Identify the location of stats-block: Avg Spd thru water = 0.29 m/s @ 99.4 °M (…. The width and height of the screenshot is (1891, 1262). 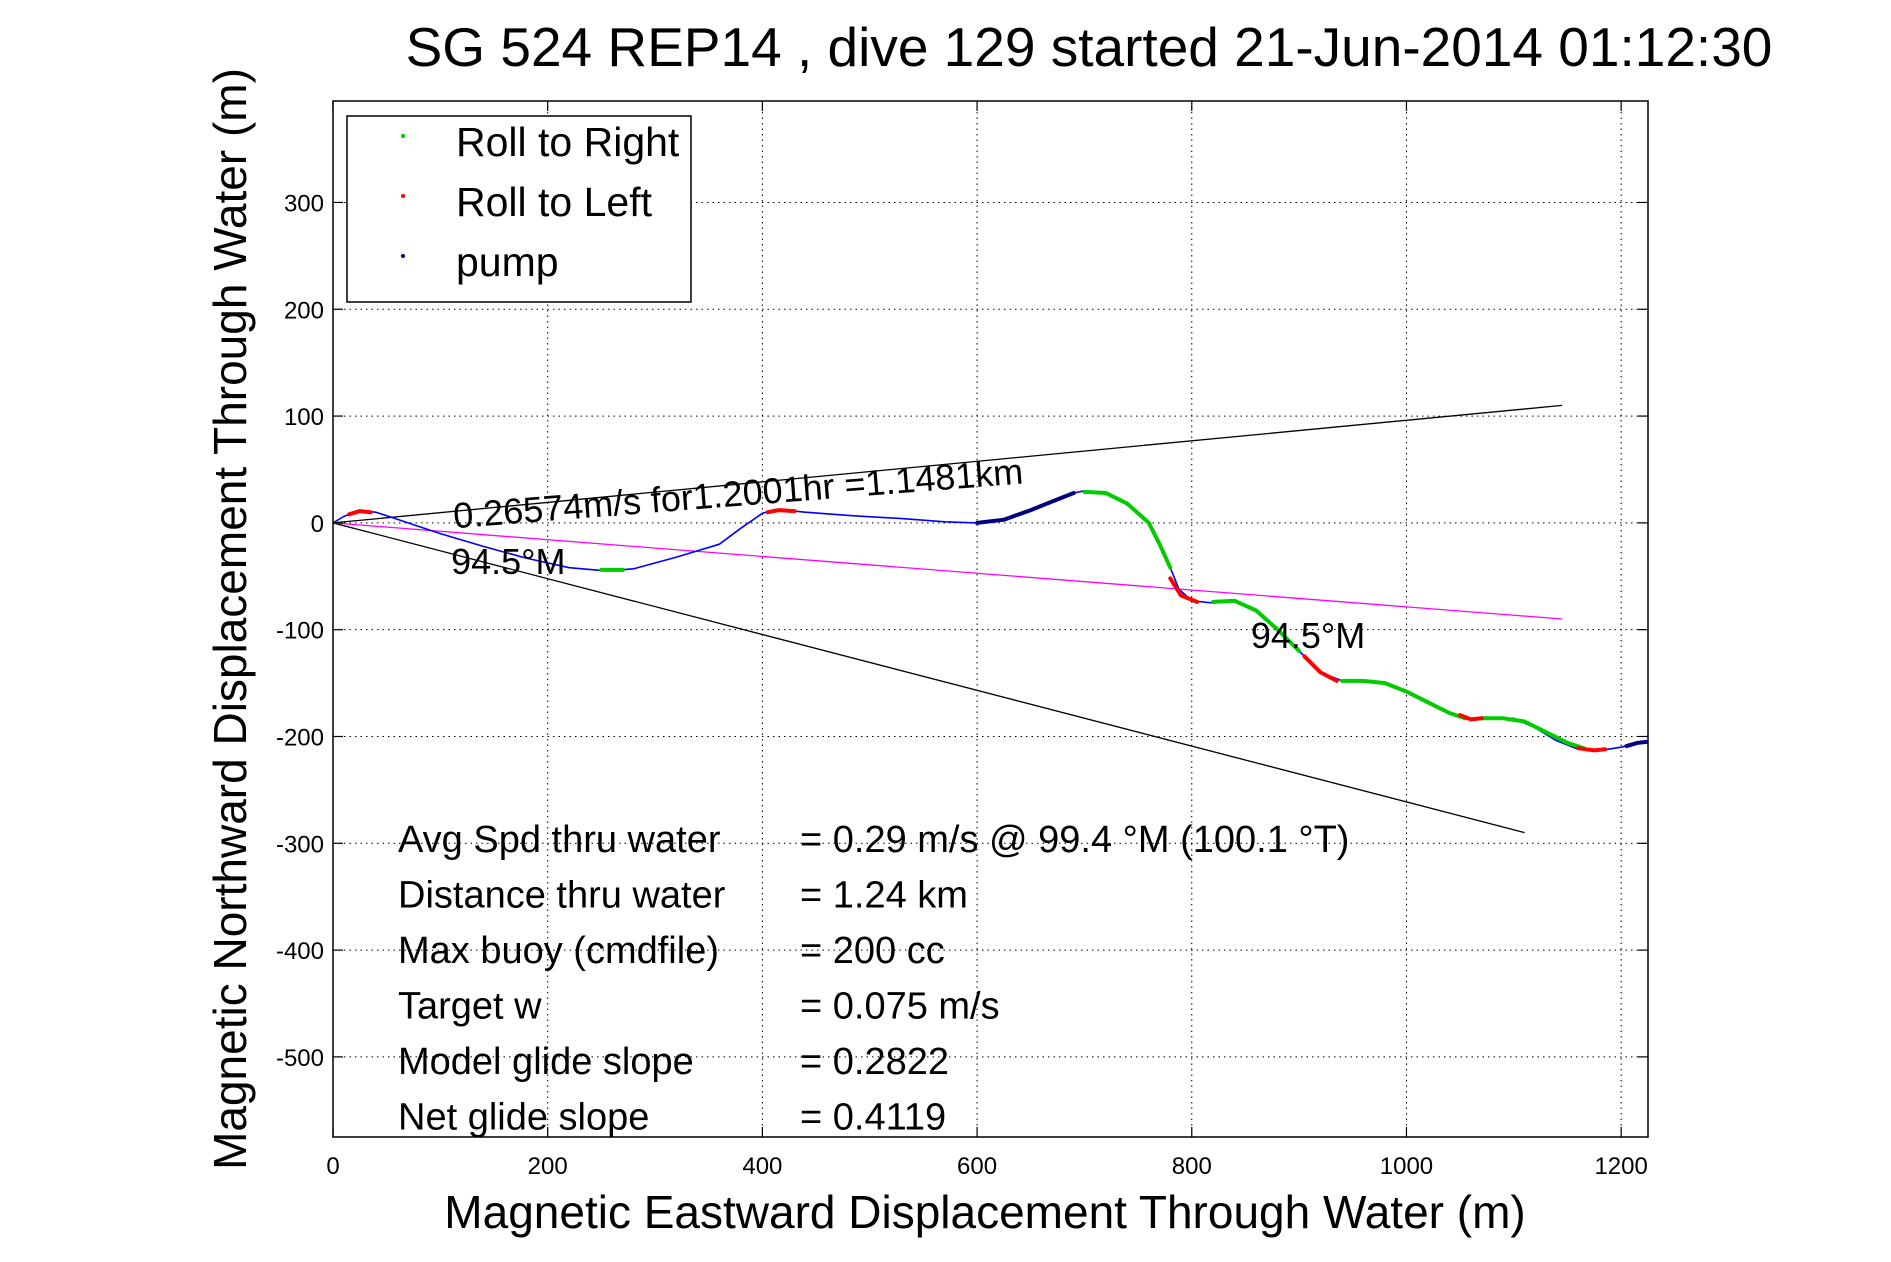
(873, 979).